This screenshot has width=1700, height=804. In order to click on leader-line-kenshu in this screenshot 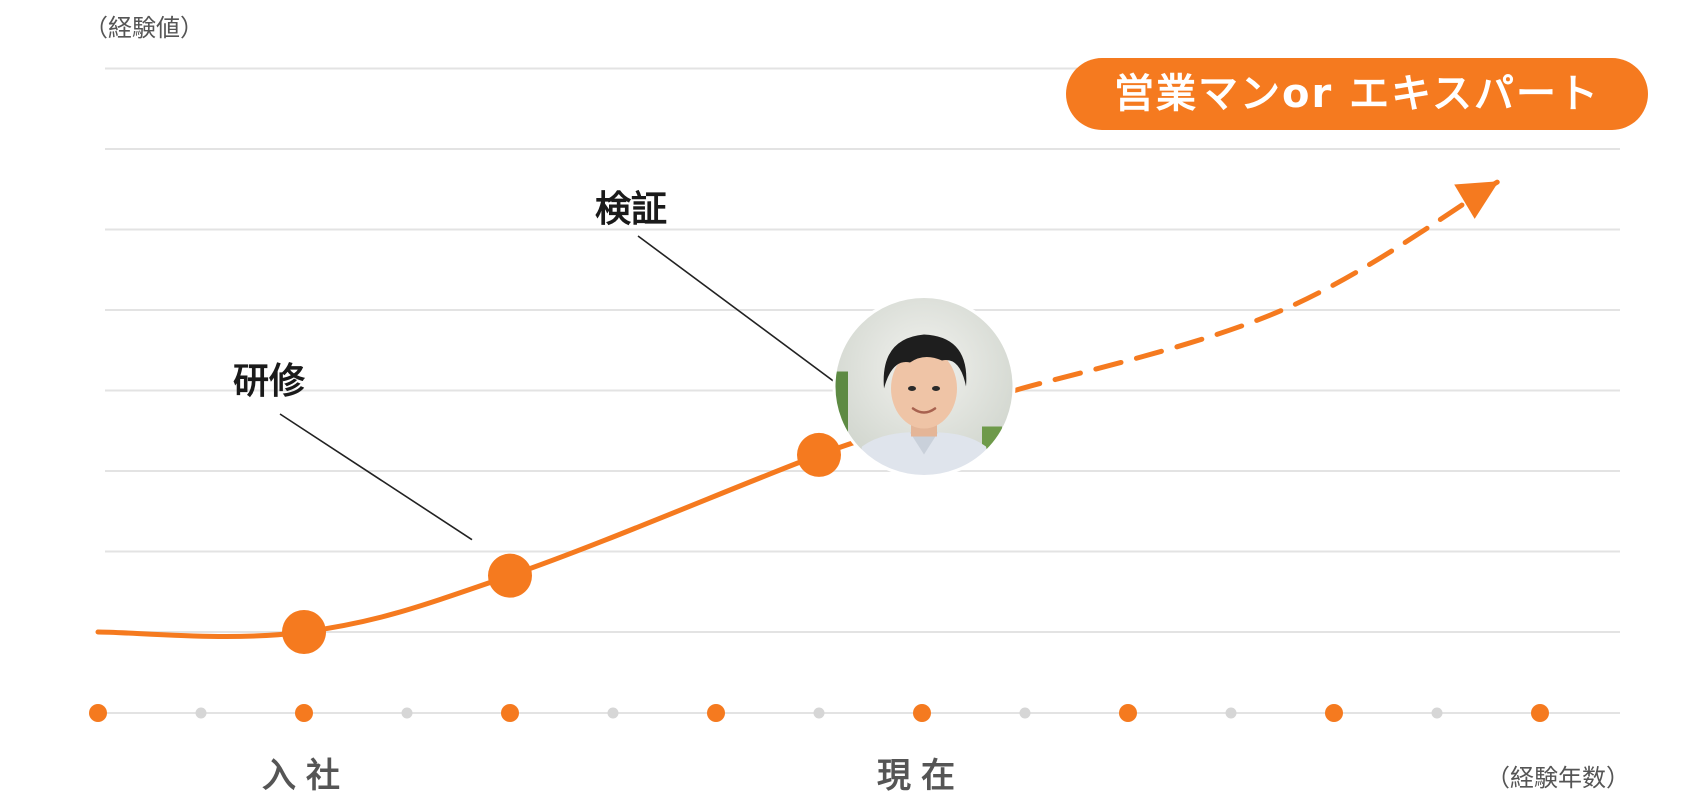, I will do `click(376, 477)`.